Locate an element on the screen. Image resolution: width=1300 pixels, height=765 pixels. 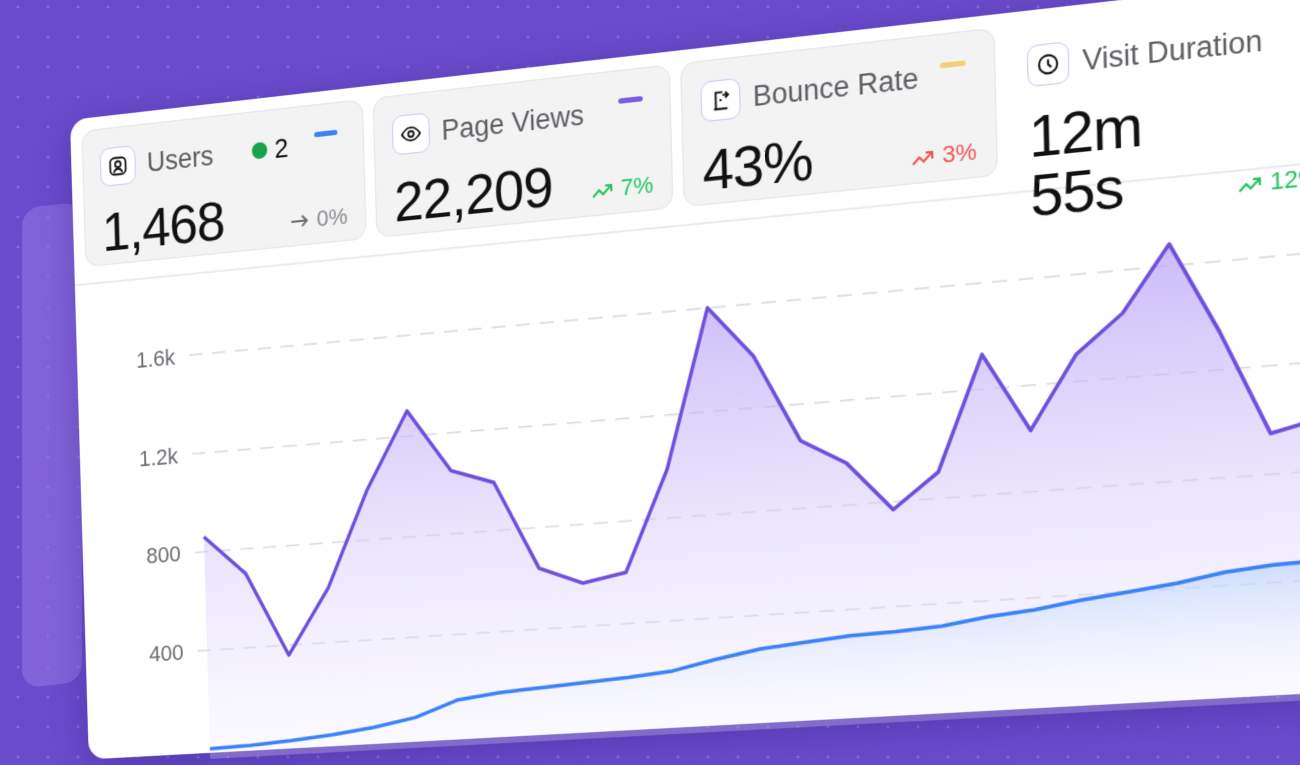
stat-label: Page Views is located at coordinates (513, 122).